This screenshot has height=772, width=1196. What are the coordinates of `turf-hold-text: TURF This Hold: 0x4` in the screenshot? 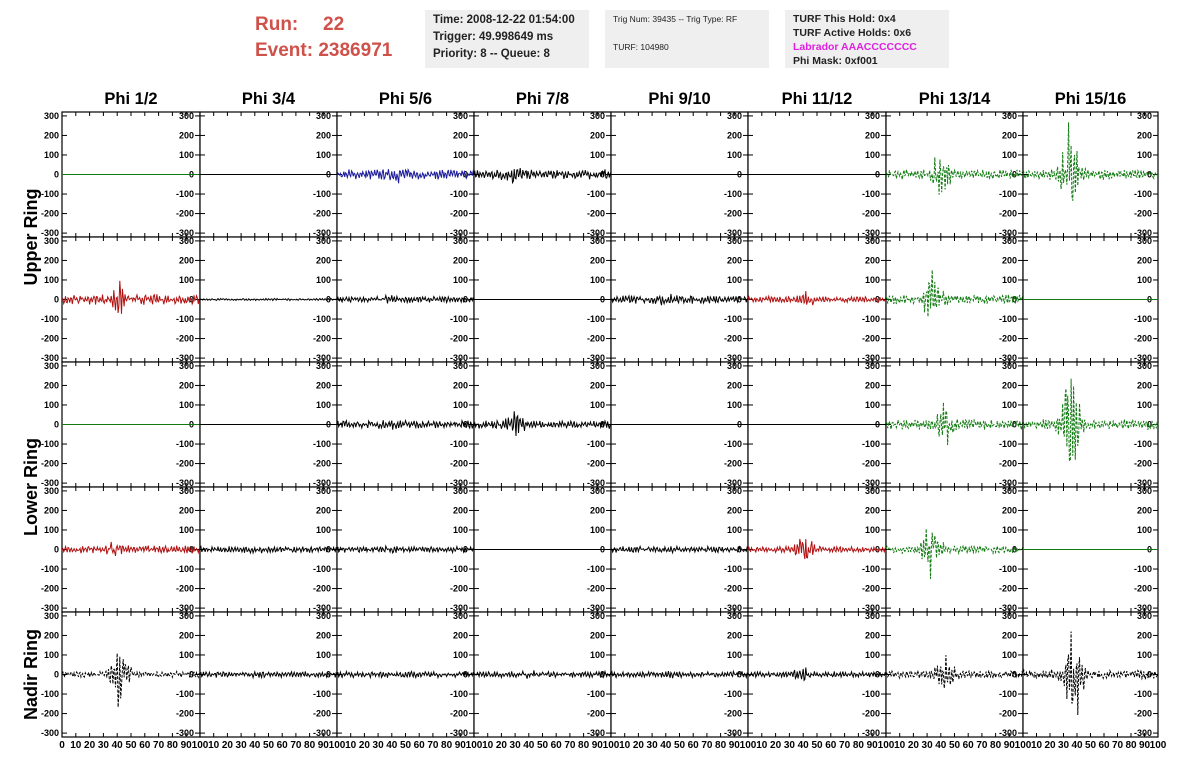 It's located at (844, 19).